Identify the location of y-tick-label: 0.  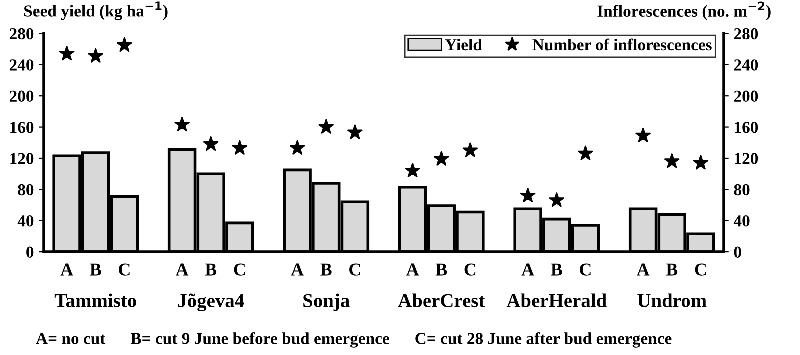
(30, 252).